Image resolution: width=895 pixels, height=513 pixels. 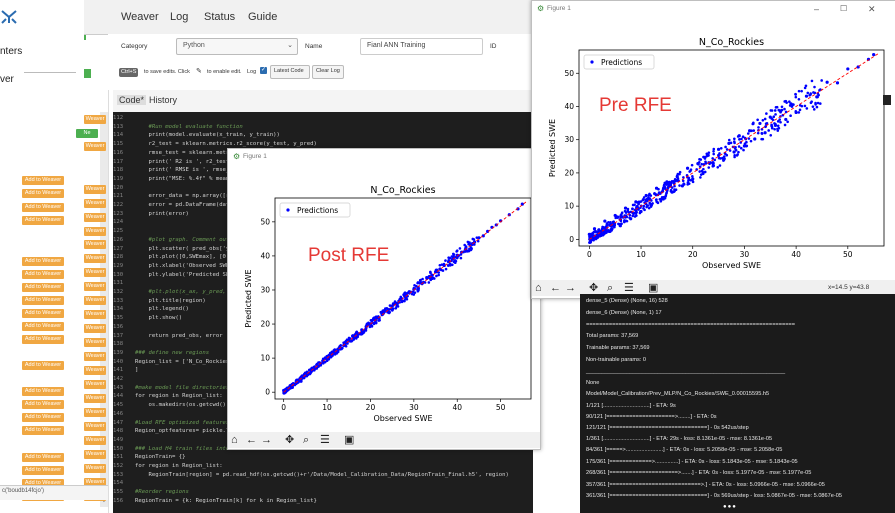 What do you see at coordinates (220, 17) in the screenshot?
I see `nav-status: Status` at bounding box center [220, 17].